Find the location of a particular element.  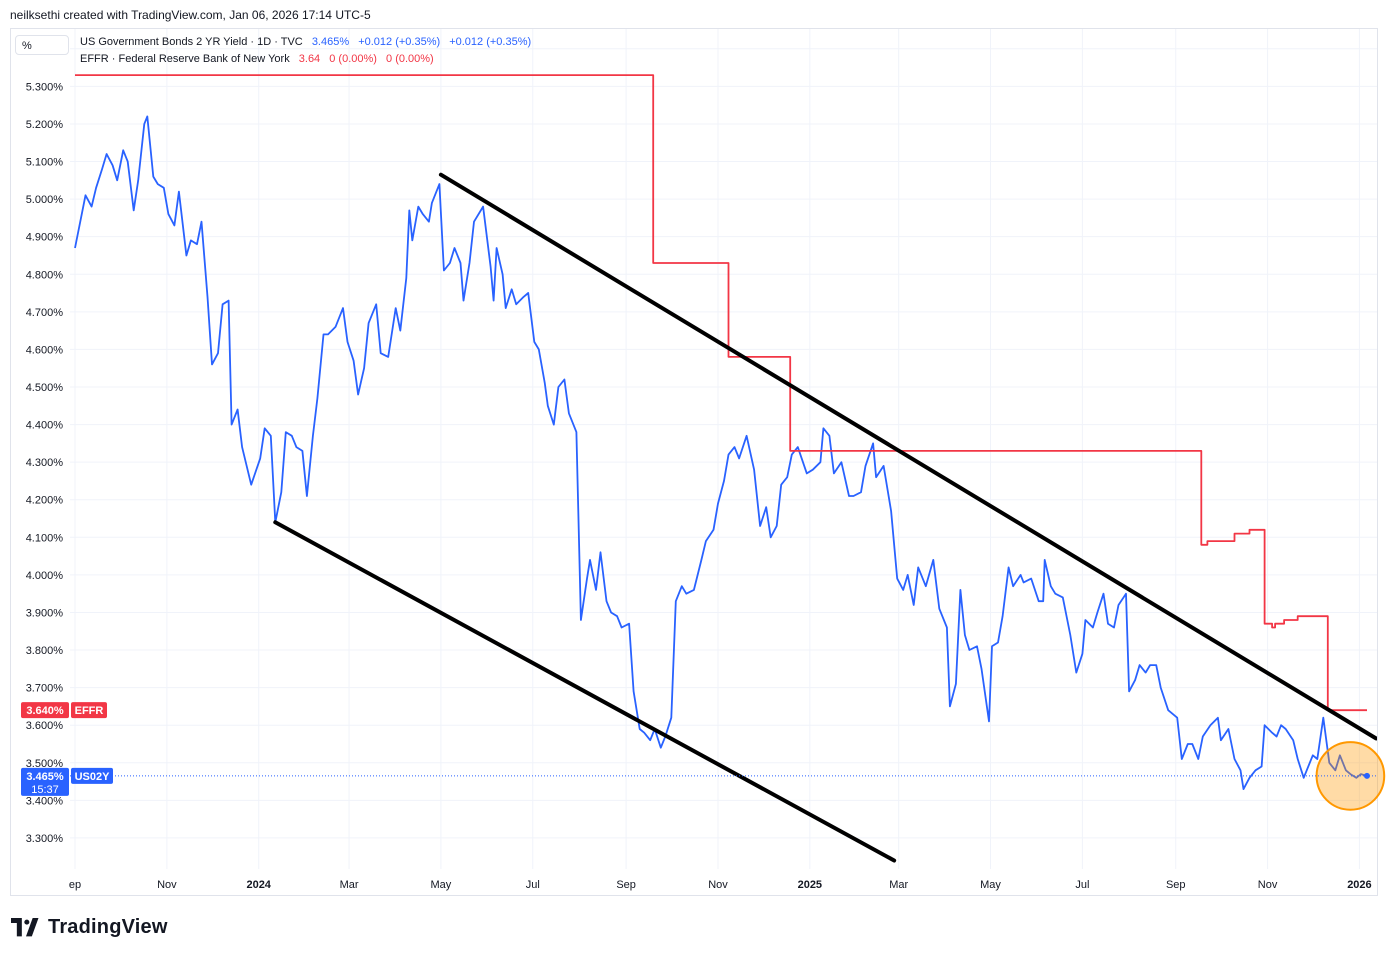

y-tick-label: 4.300% is located at coordinates (45, 463).